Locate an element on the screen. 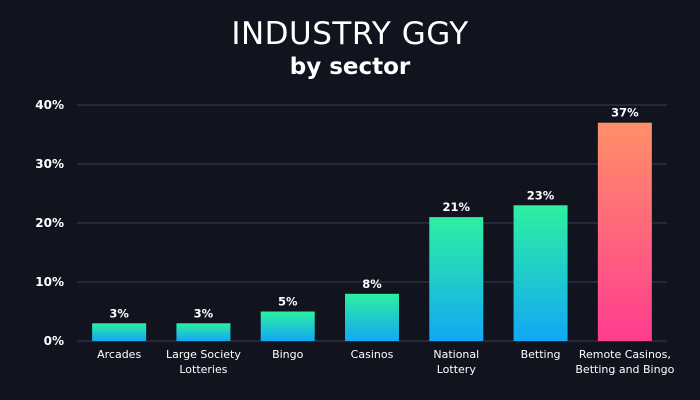 This screenshot has width=700, height=400. x-category-label: Arcades is located at coordinates (119, 354).